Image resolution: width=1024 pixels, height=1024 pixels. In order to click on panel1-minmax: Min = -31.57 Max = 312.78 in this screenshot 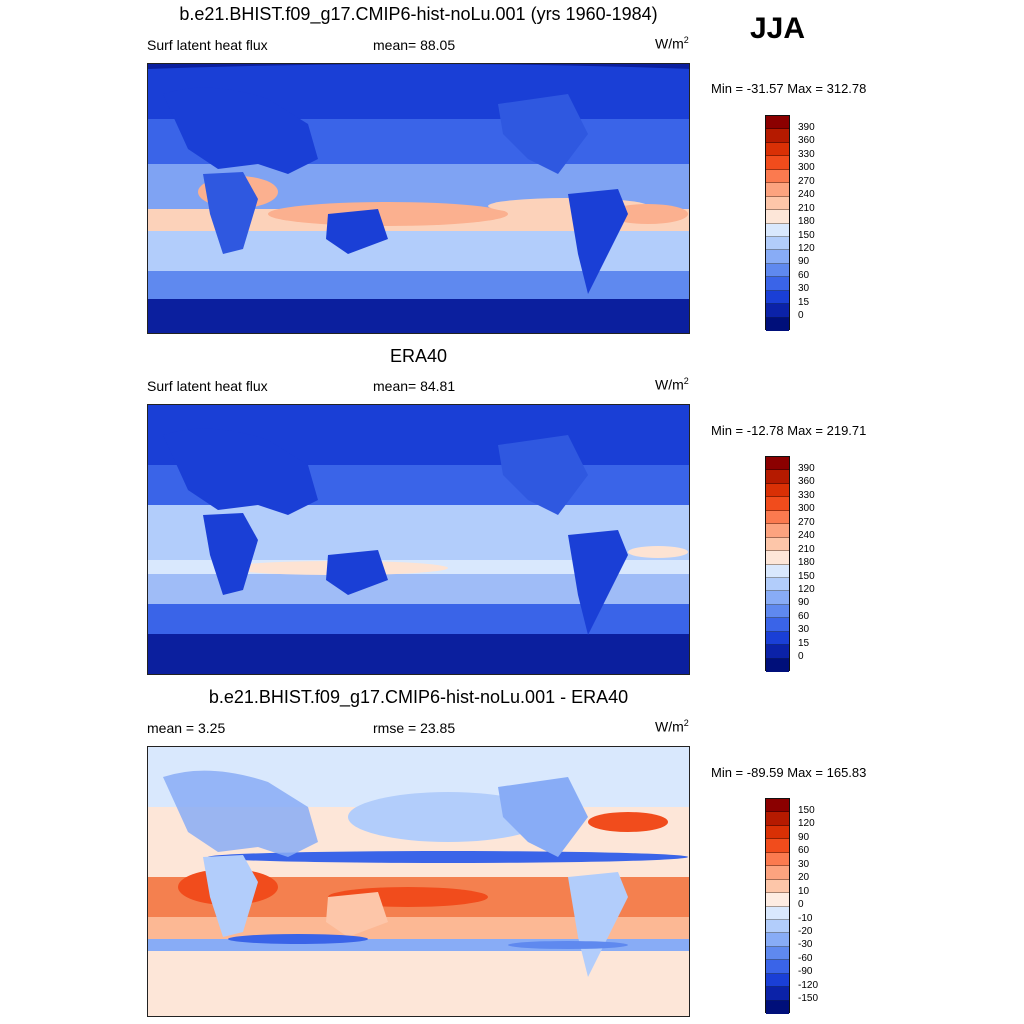, I will do `click(789, 88)`.